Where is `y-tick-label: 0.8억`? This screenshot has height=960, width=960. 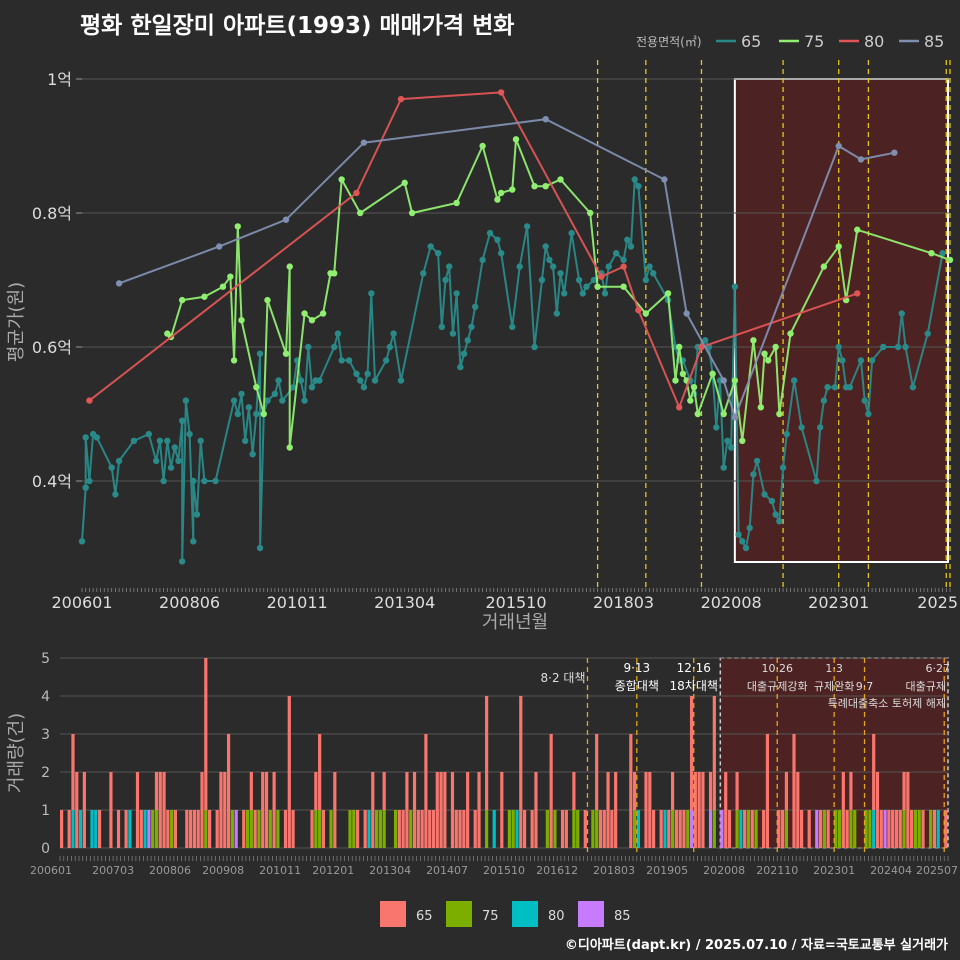 y-tick-label: 0.8억 is located at coordinates (52, 213).